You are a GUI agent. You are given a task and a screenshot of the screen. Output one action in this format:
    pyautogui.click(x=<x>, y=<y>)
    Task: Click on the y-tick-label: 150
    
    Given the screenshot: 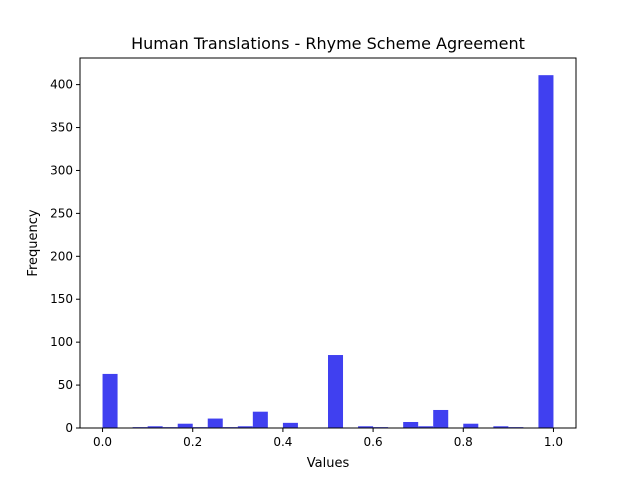 What is the action you would take?
    pyautogui.click(x=61, y=299)
    